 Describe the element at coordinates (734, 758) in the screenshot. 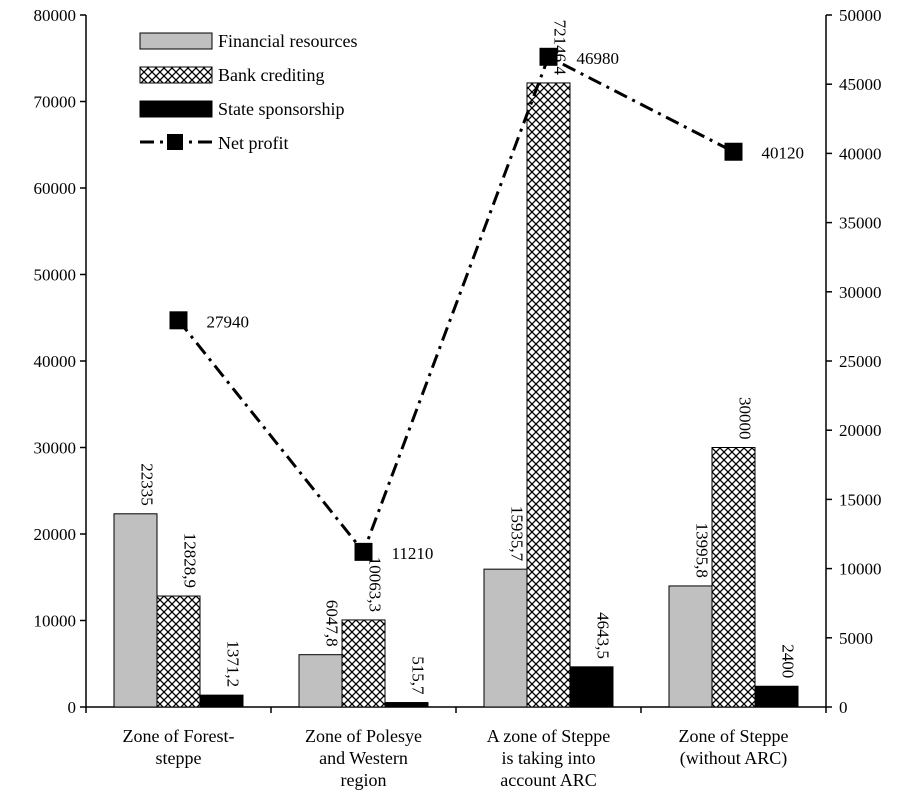

I see `category-label-line: (without ARC)` at that location.